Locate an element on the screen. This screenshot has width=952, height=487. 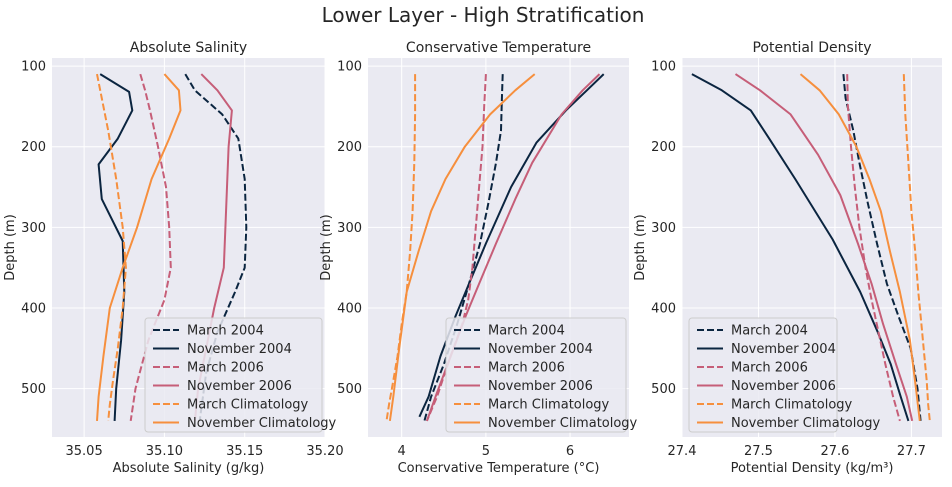
x-tick-label: 35.15 is located at coordinates (244, 451).